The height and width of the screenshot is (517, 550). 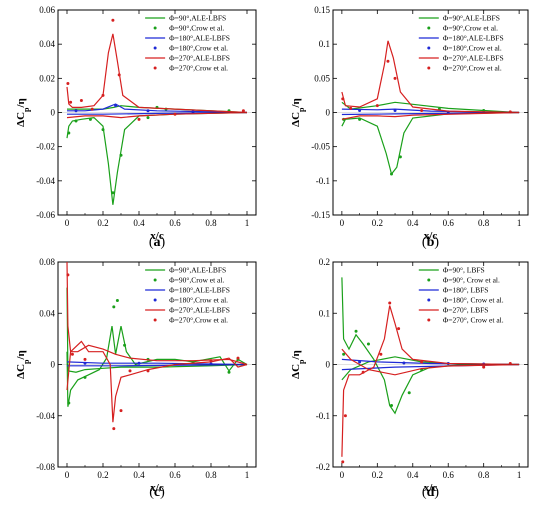 I want to click on caption-letter: d, so click(x=431, y=492).